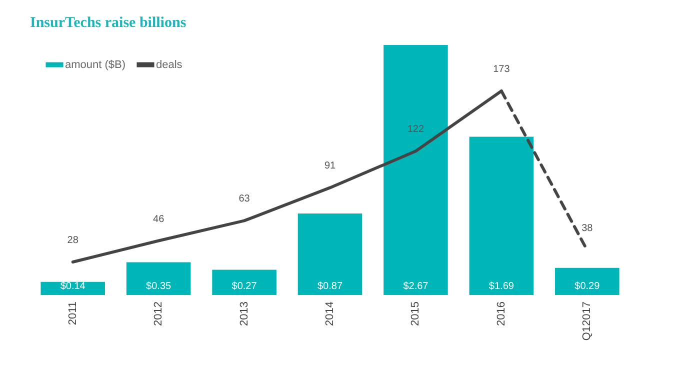 The width and height of the screenshot is (694, 380). Describe the element at coordinates (159, 219) in the screenshot. I see `data-label: 46` at that location.